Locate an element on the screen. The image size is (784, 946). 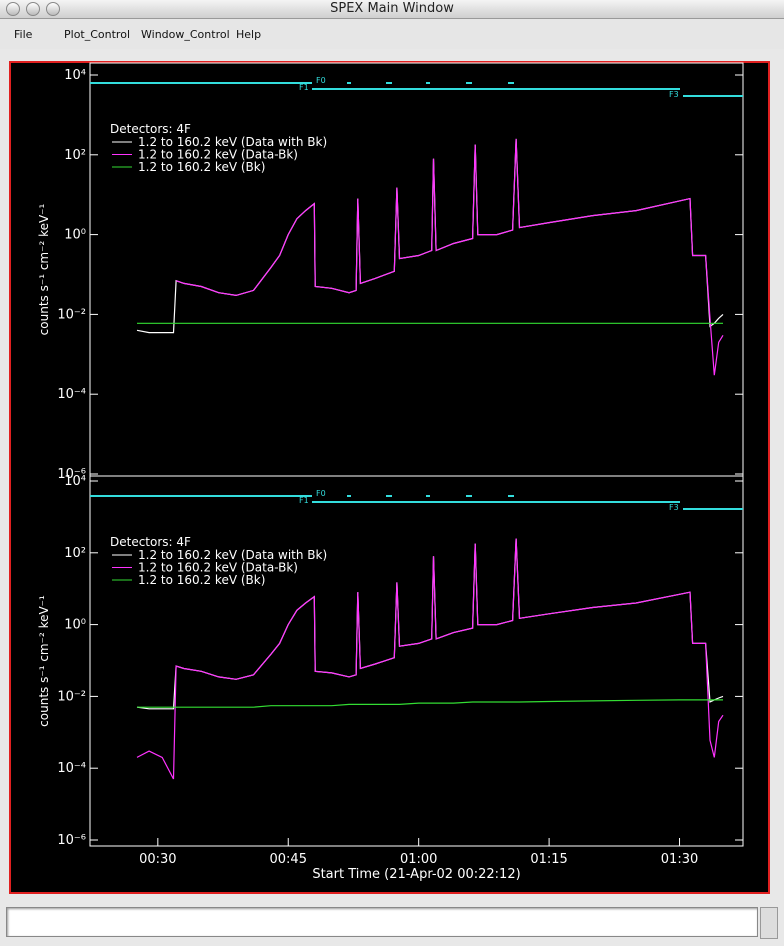
x-tick-label: 00:30 is located at coordinates (157, 859).